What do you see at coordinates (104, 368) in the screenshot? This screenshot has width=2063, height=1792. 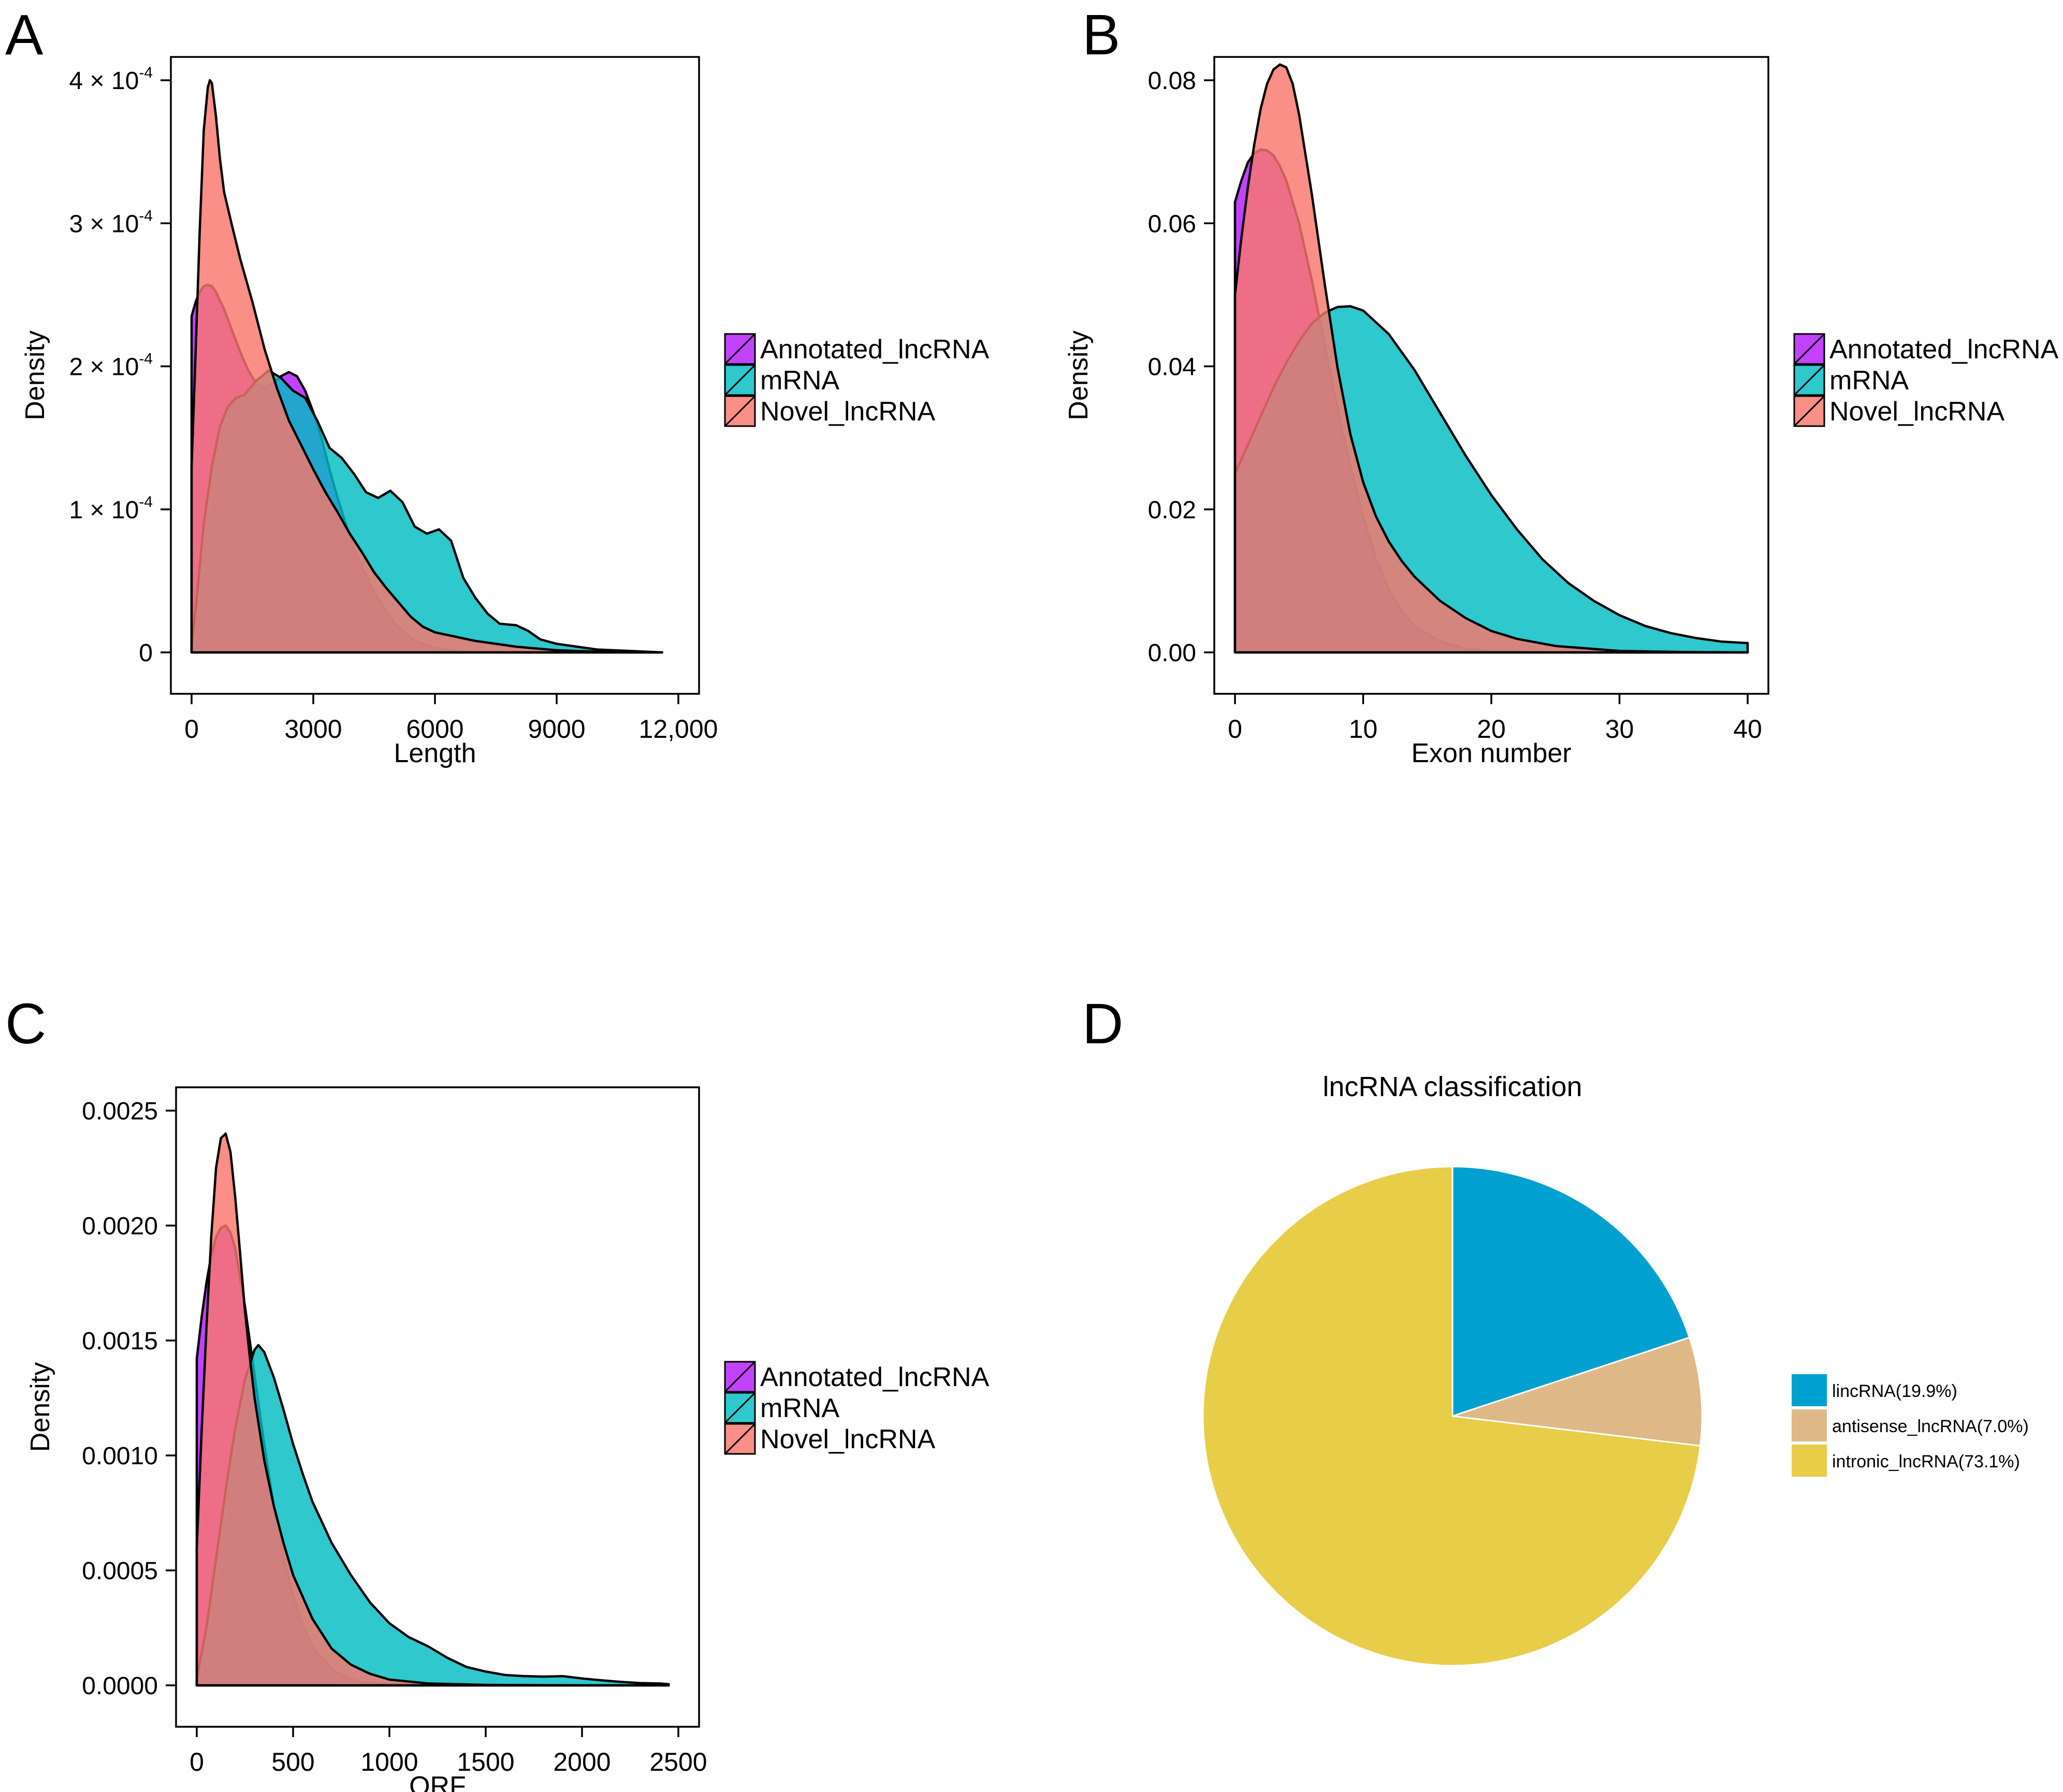 I see `y-tick-mantissa: 2 × 10` at bounding box center [104, 368].